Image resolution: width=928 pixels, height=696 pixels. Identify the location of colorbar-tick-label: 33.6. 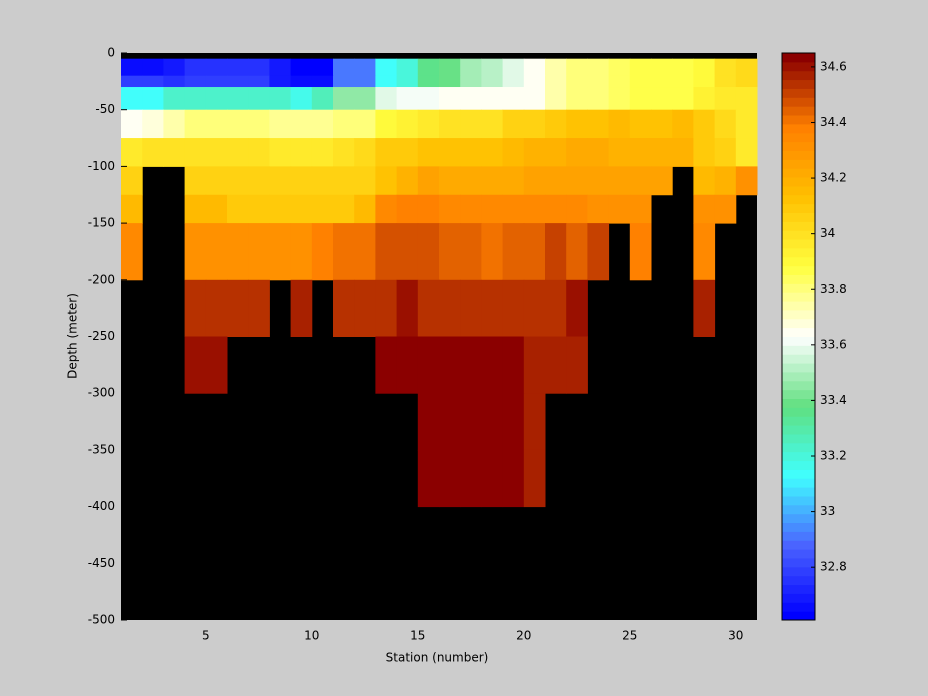
(833, 344).